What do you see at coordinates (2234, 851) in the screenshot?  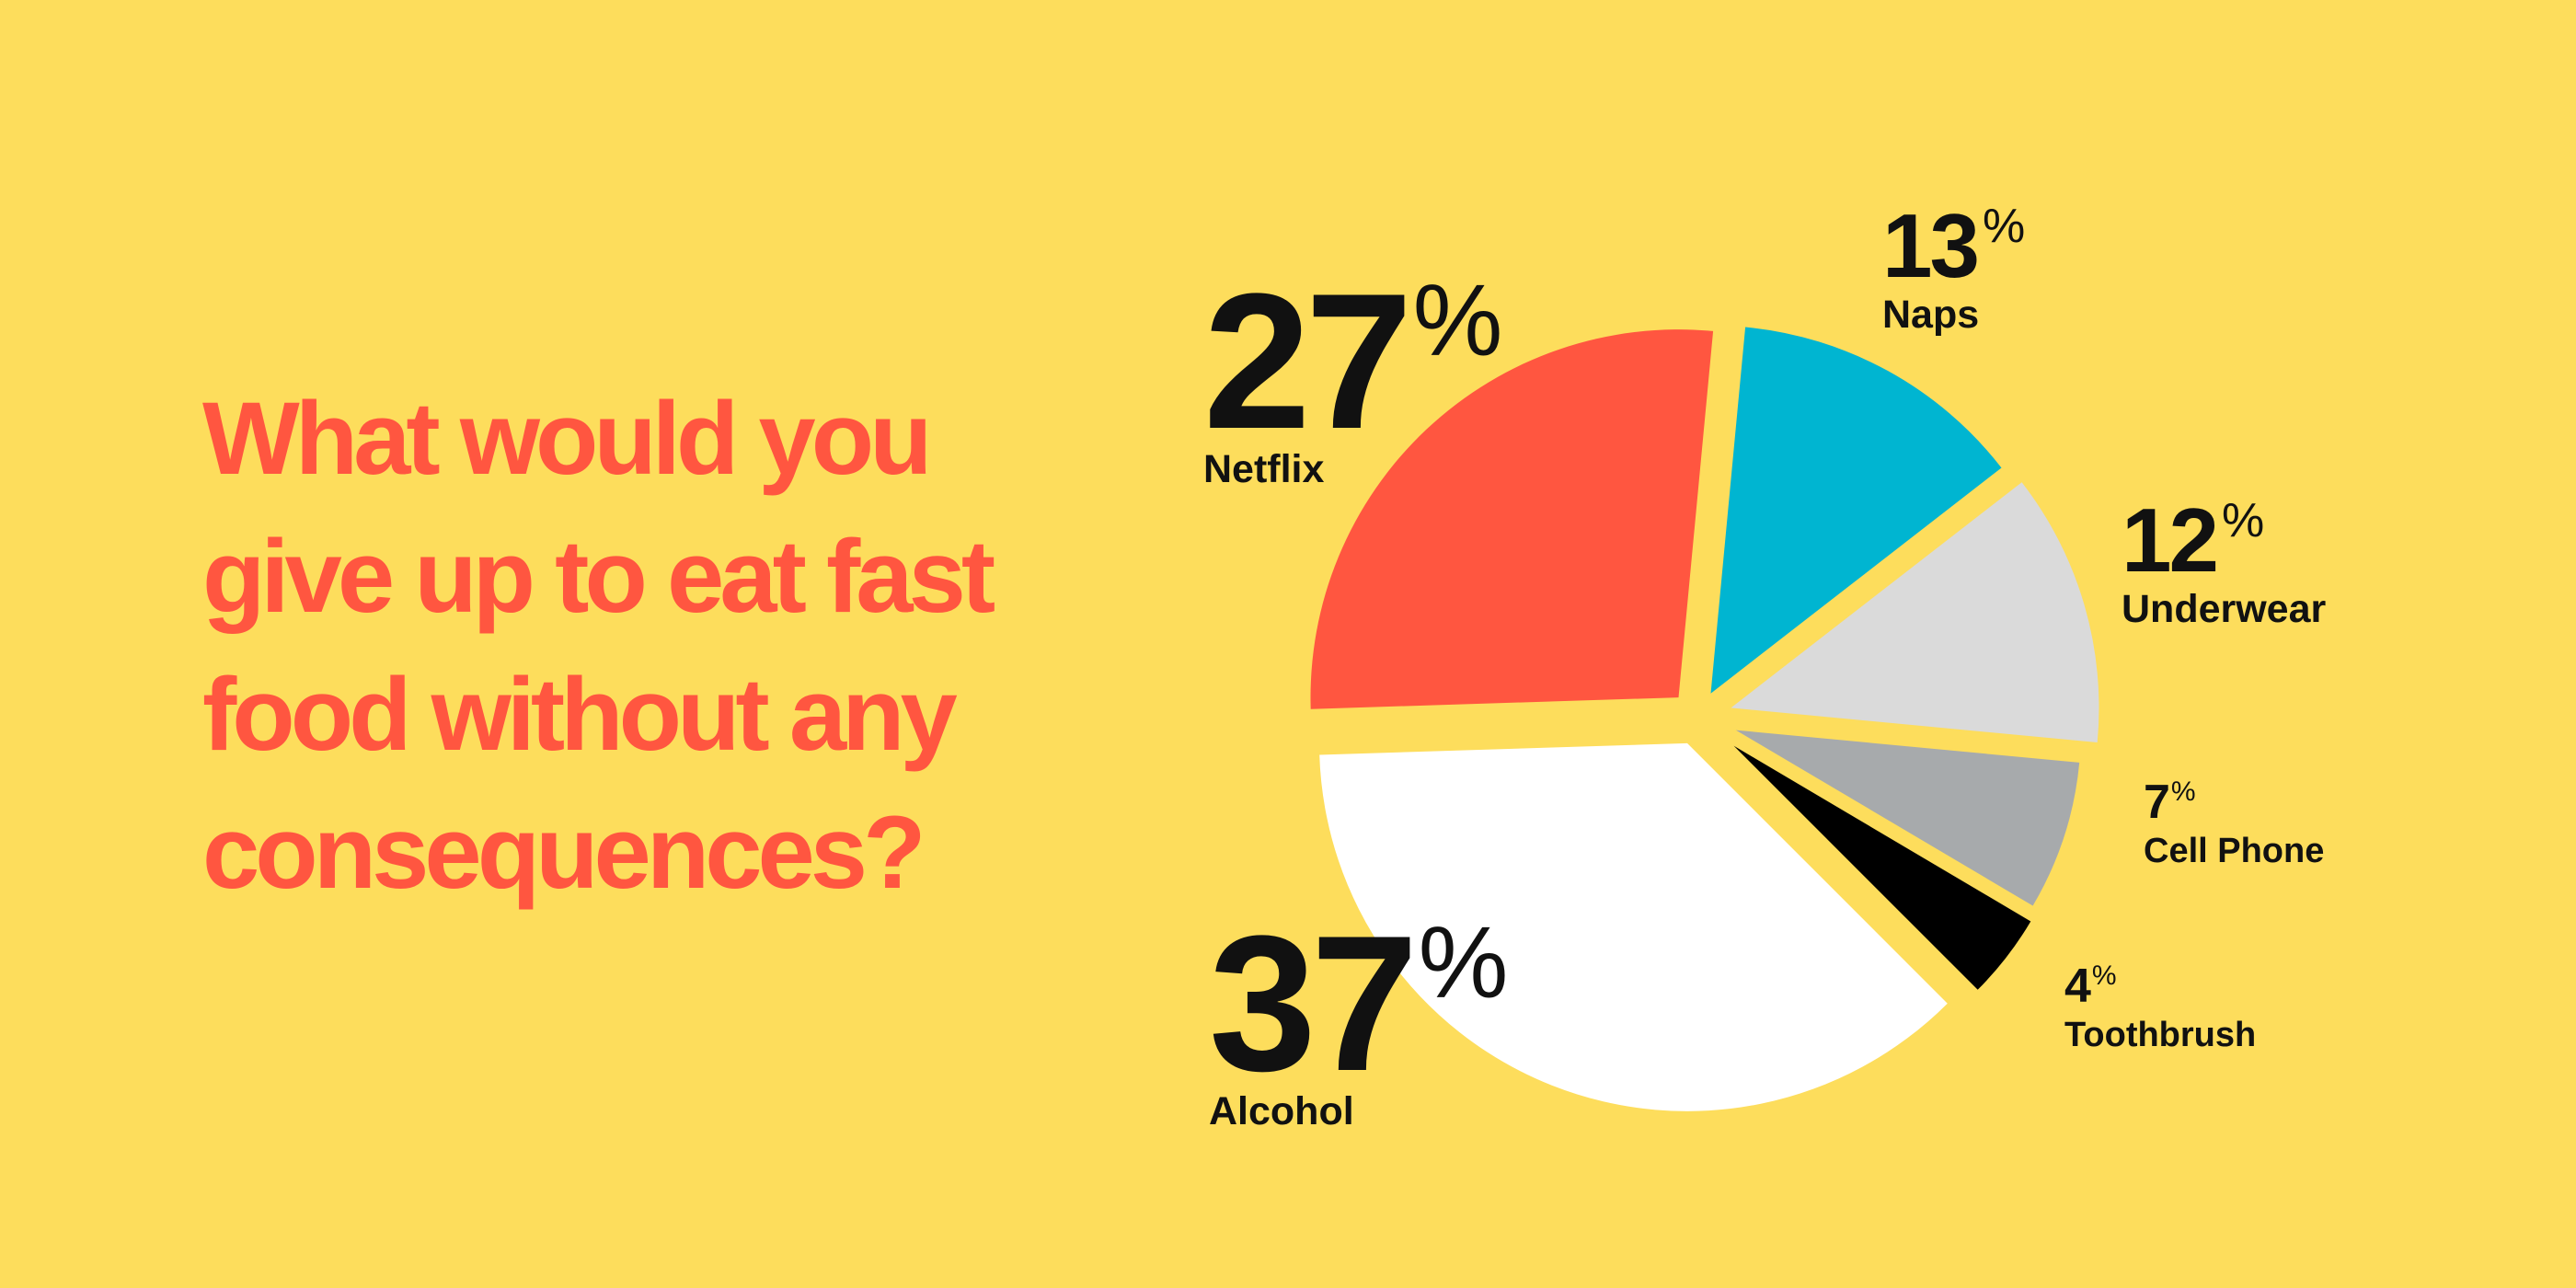 I see `name-cellphone: Cell Phone` at bounding box center [2234, 851].